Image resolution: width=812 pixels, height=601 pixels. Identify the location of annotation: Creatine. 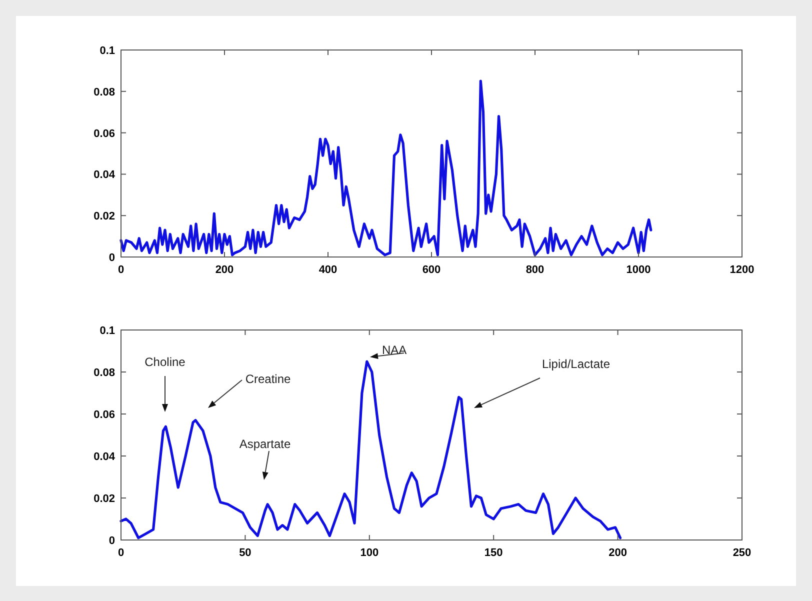
(268, 379).